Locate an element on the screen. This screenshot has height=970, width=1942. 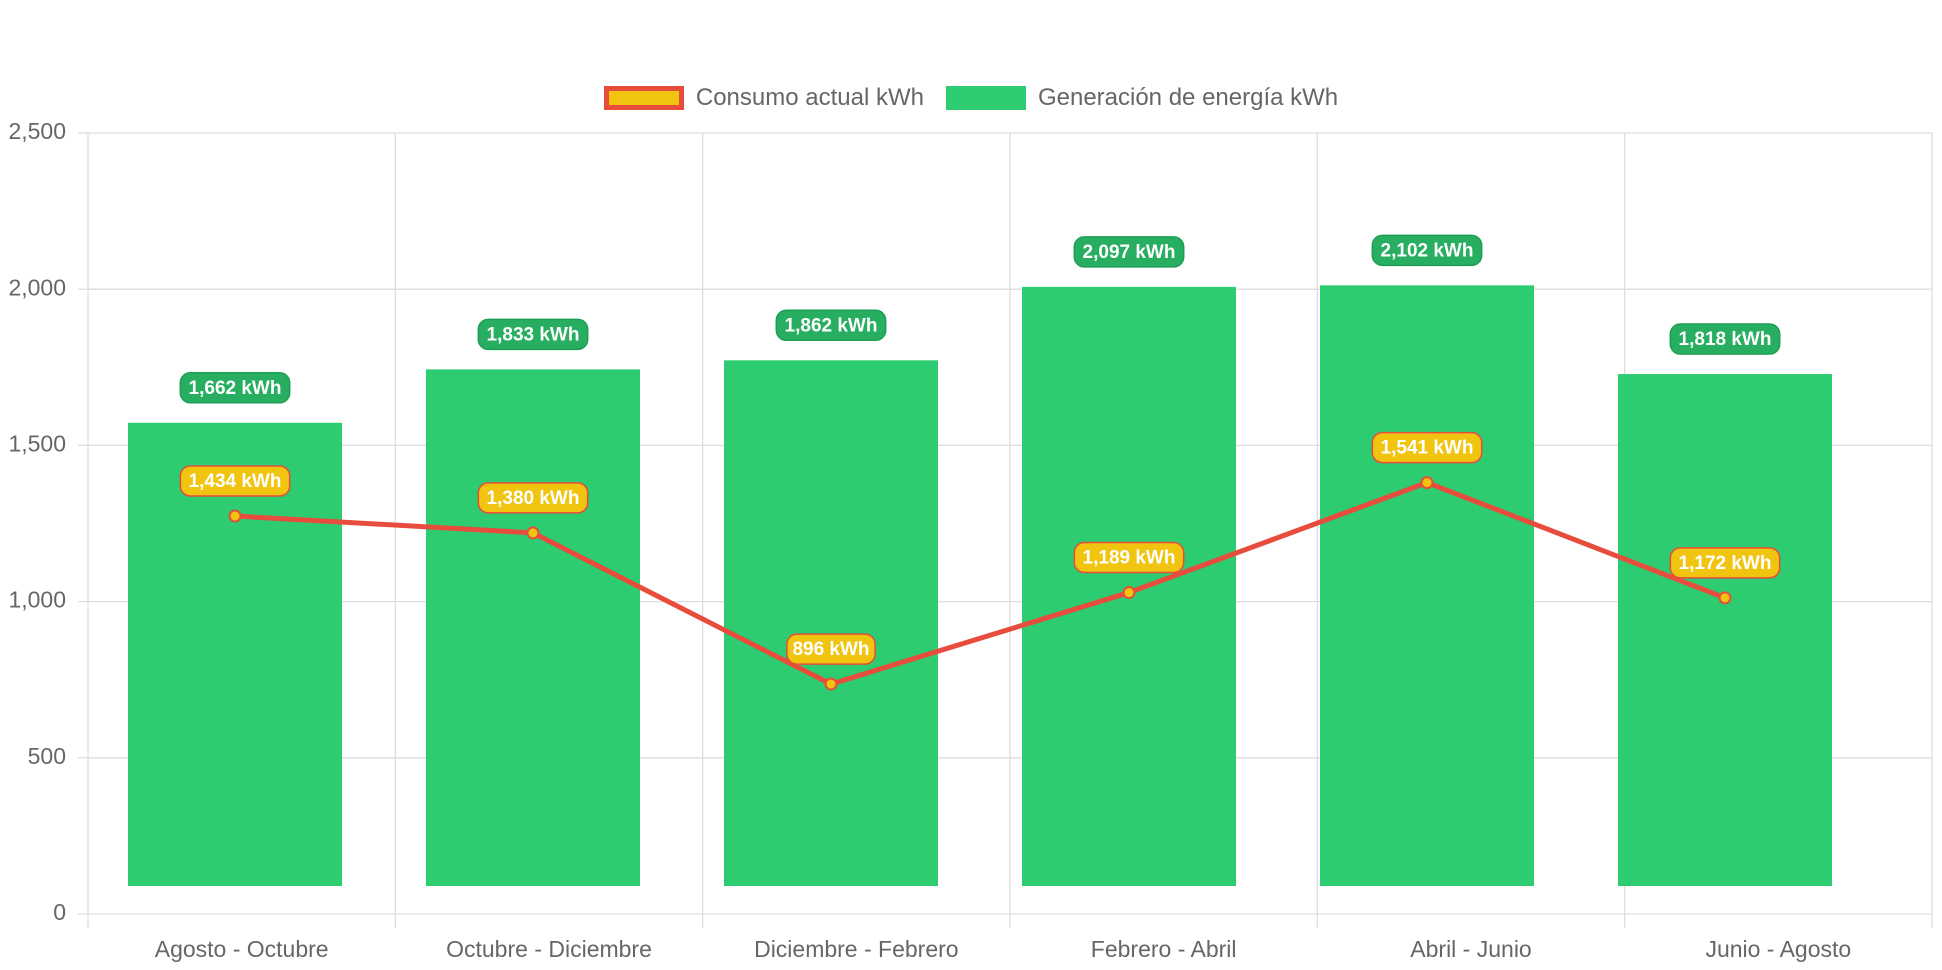
bar-data-label: 1,862 kWh is located at coordinates (831, 325).